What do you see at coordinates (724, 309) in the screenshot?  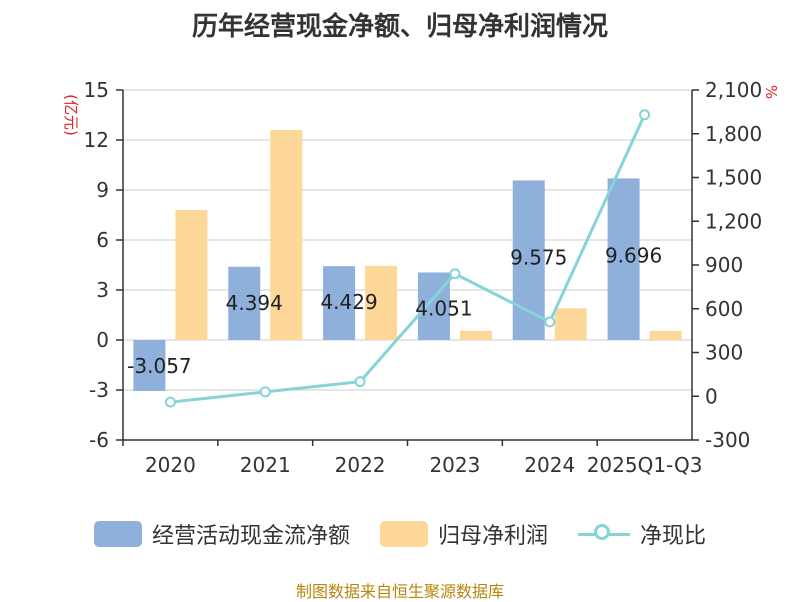 I see `right-tick-label: 600` at bounding box center [724, 309].